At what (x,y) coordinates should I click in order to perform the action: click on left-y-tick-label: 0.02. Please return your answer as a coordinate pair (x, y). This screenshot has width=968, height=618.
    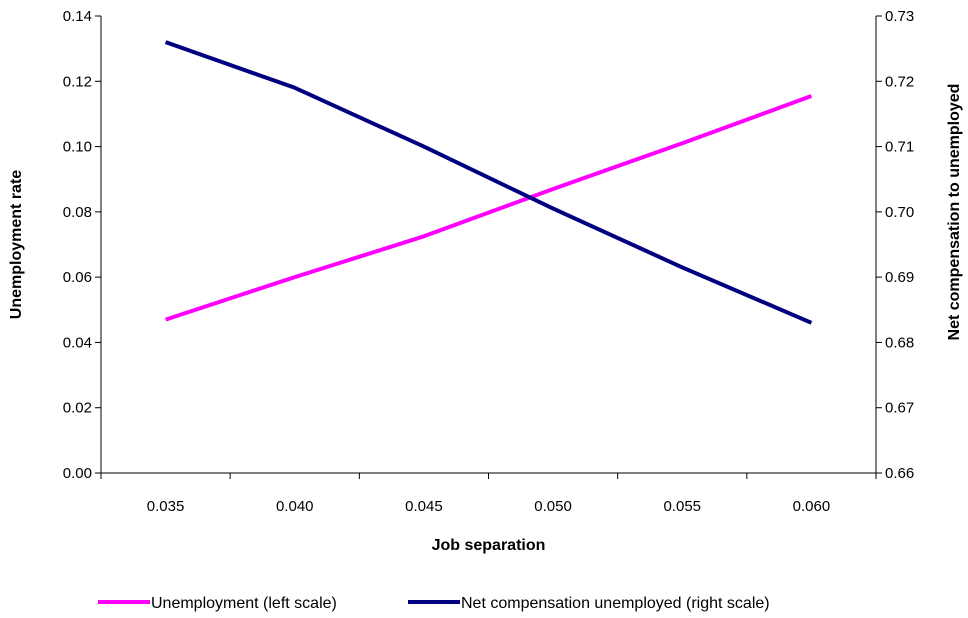
    Looking at the image, I should click on (77, 408).